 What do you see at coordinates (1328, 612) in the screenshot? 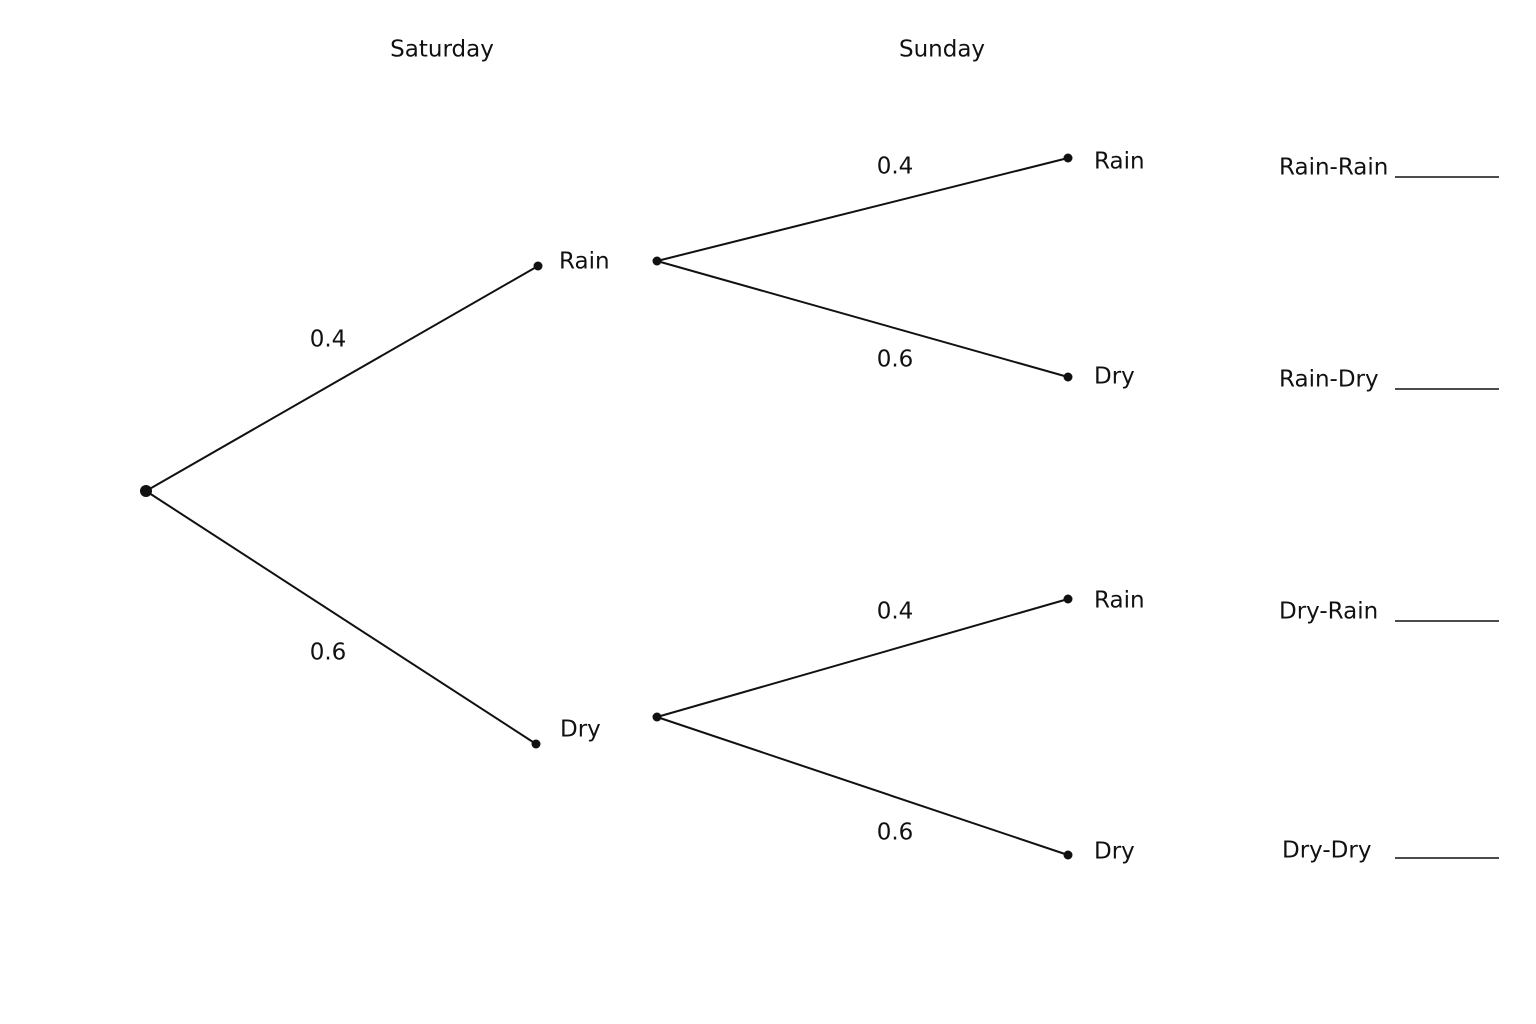
I see `outcome-label: Dry-Rain` at bounding box center [1328, 612].